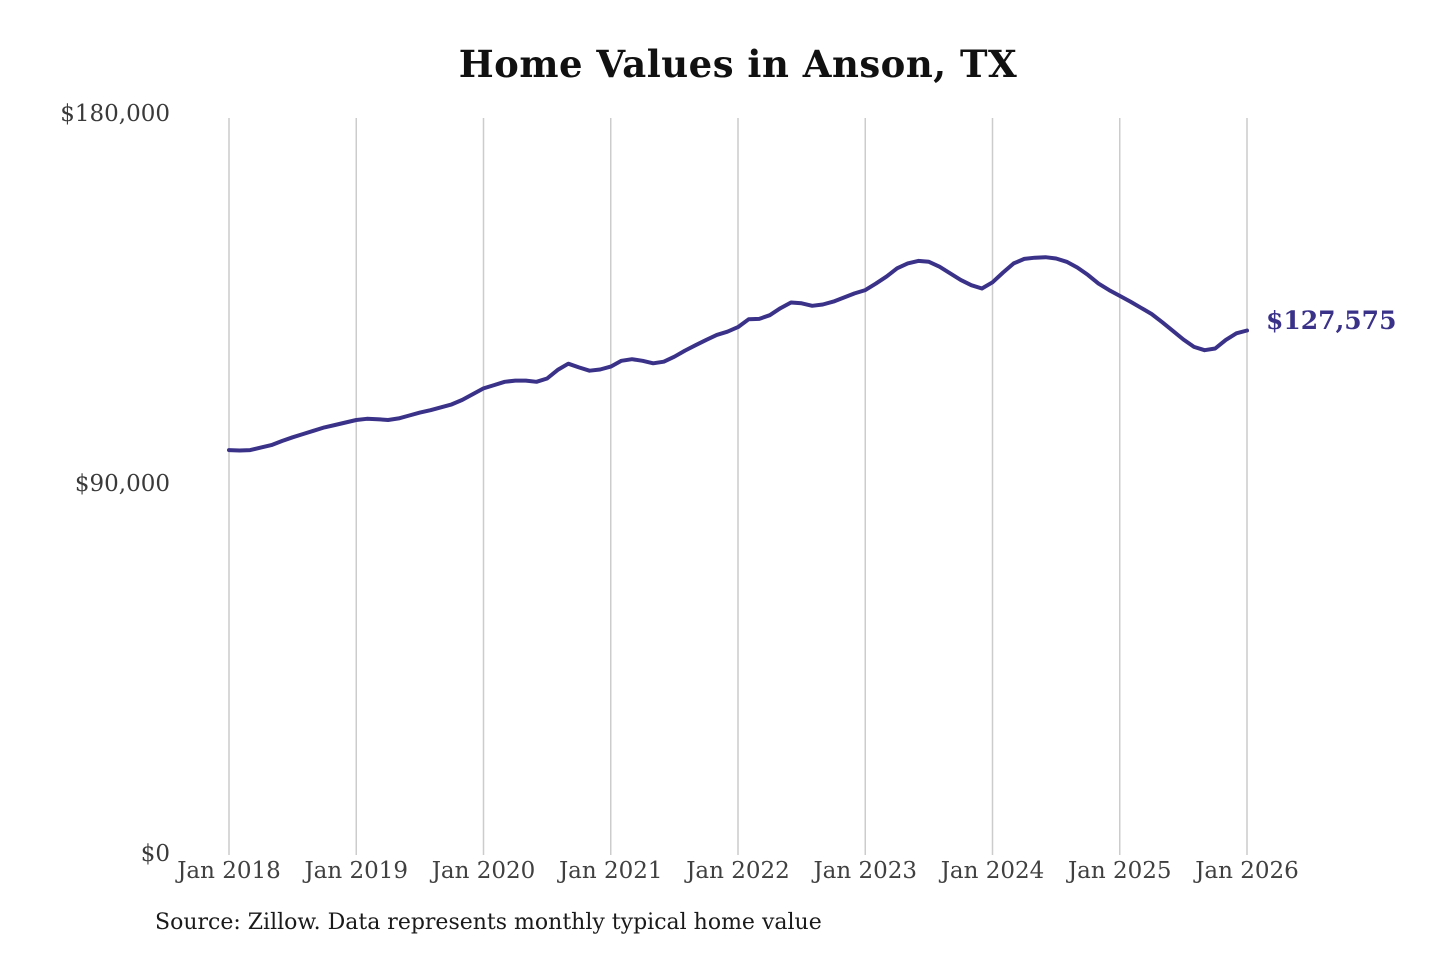 The height and width of the screenshot is (960, 1440). I want to click on x-axis-tick-label: Jan 2024, so click(992, 871).